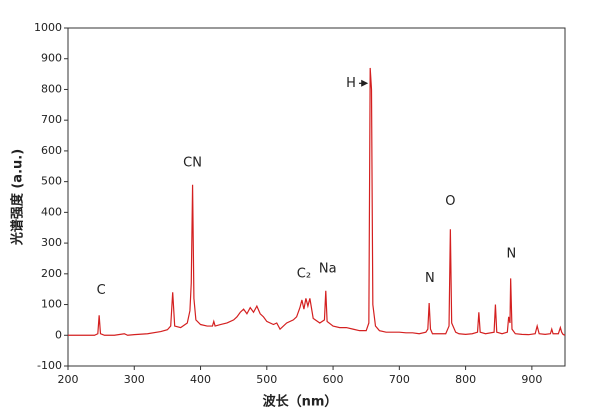  Describe the element at coordinates (399, 379) in the screenshot. I see `x-tick-label: 700` at that location.